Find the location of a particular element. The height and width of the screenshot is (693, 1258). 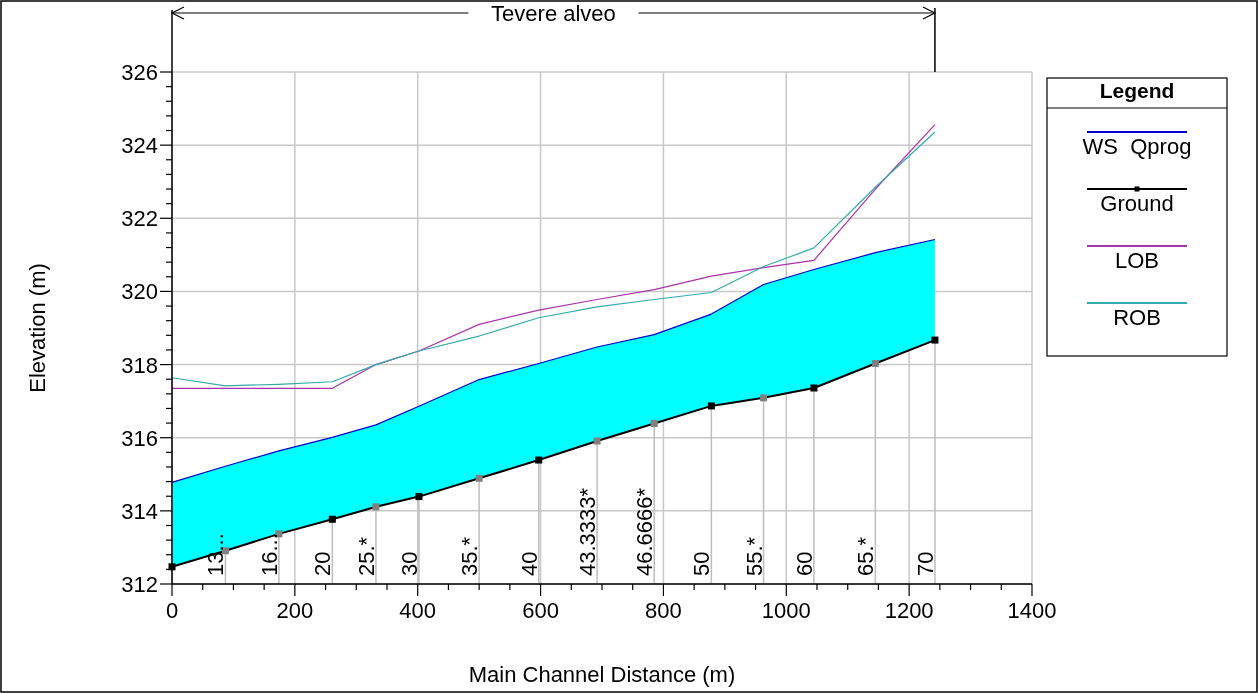

y-tick-label: 318 is located at coordinates (139, 365).